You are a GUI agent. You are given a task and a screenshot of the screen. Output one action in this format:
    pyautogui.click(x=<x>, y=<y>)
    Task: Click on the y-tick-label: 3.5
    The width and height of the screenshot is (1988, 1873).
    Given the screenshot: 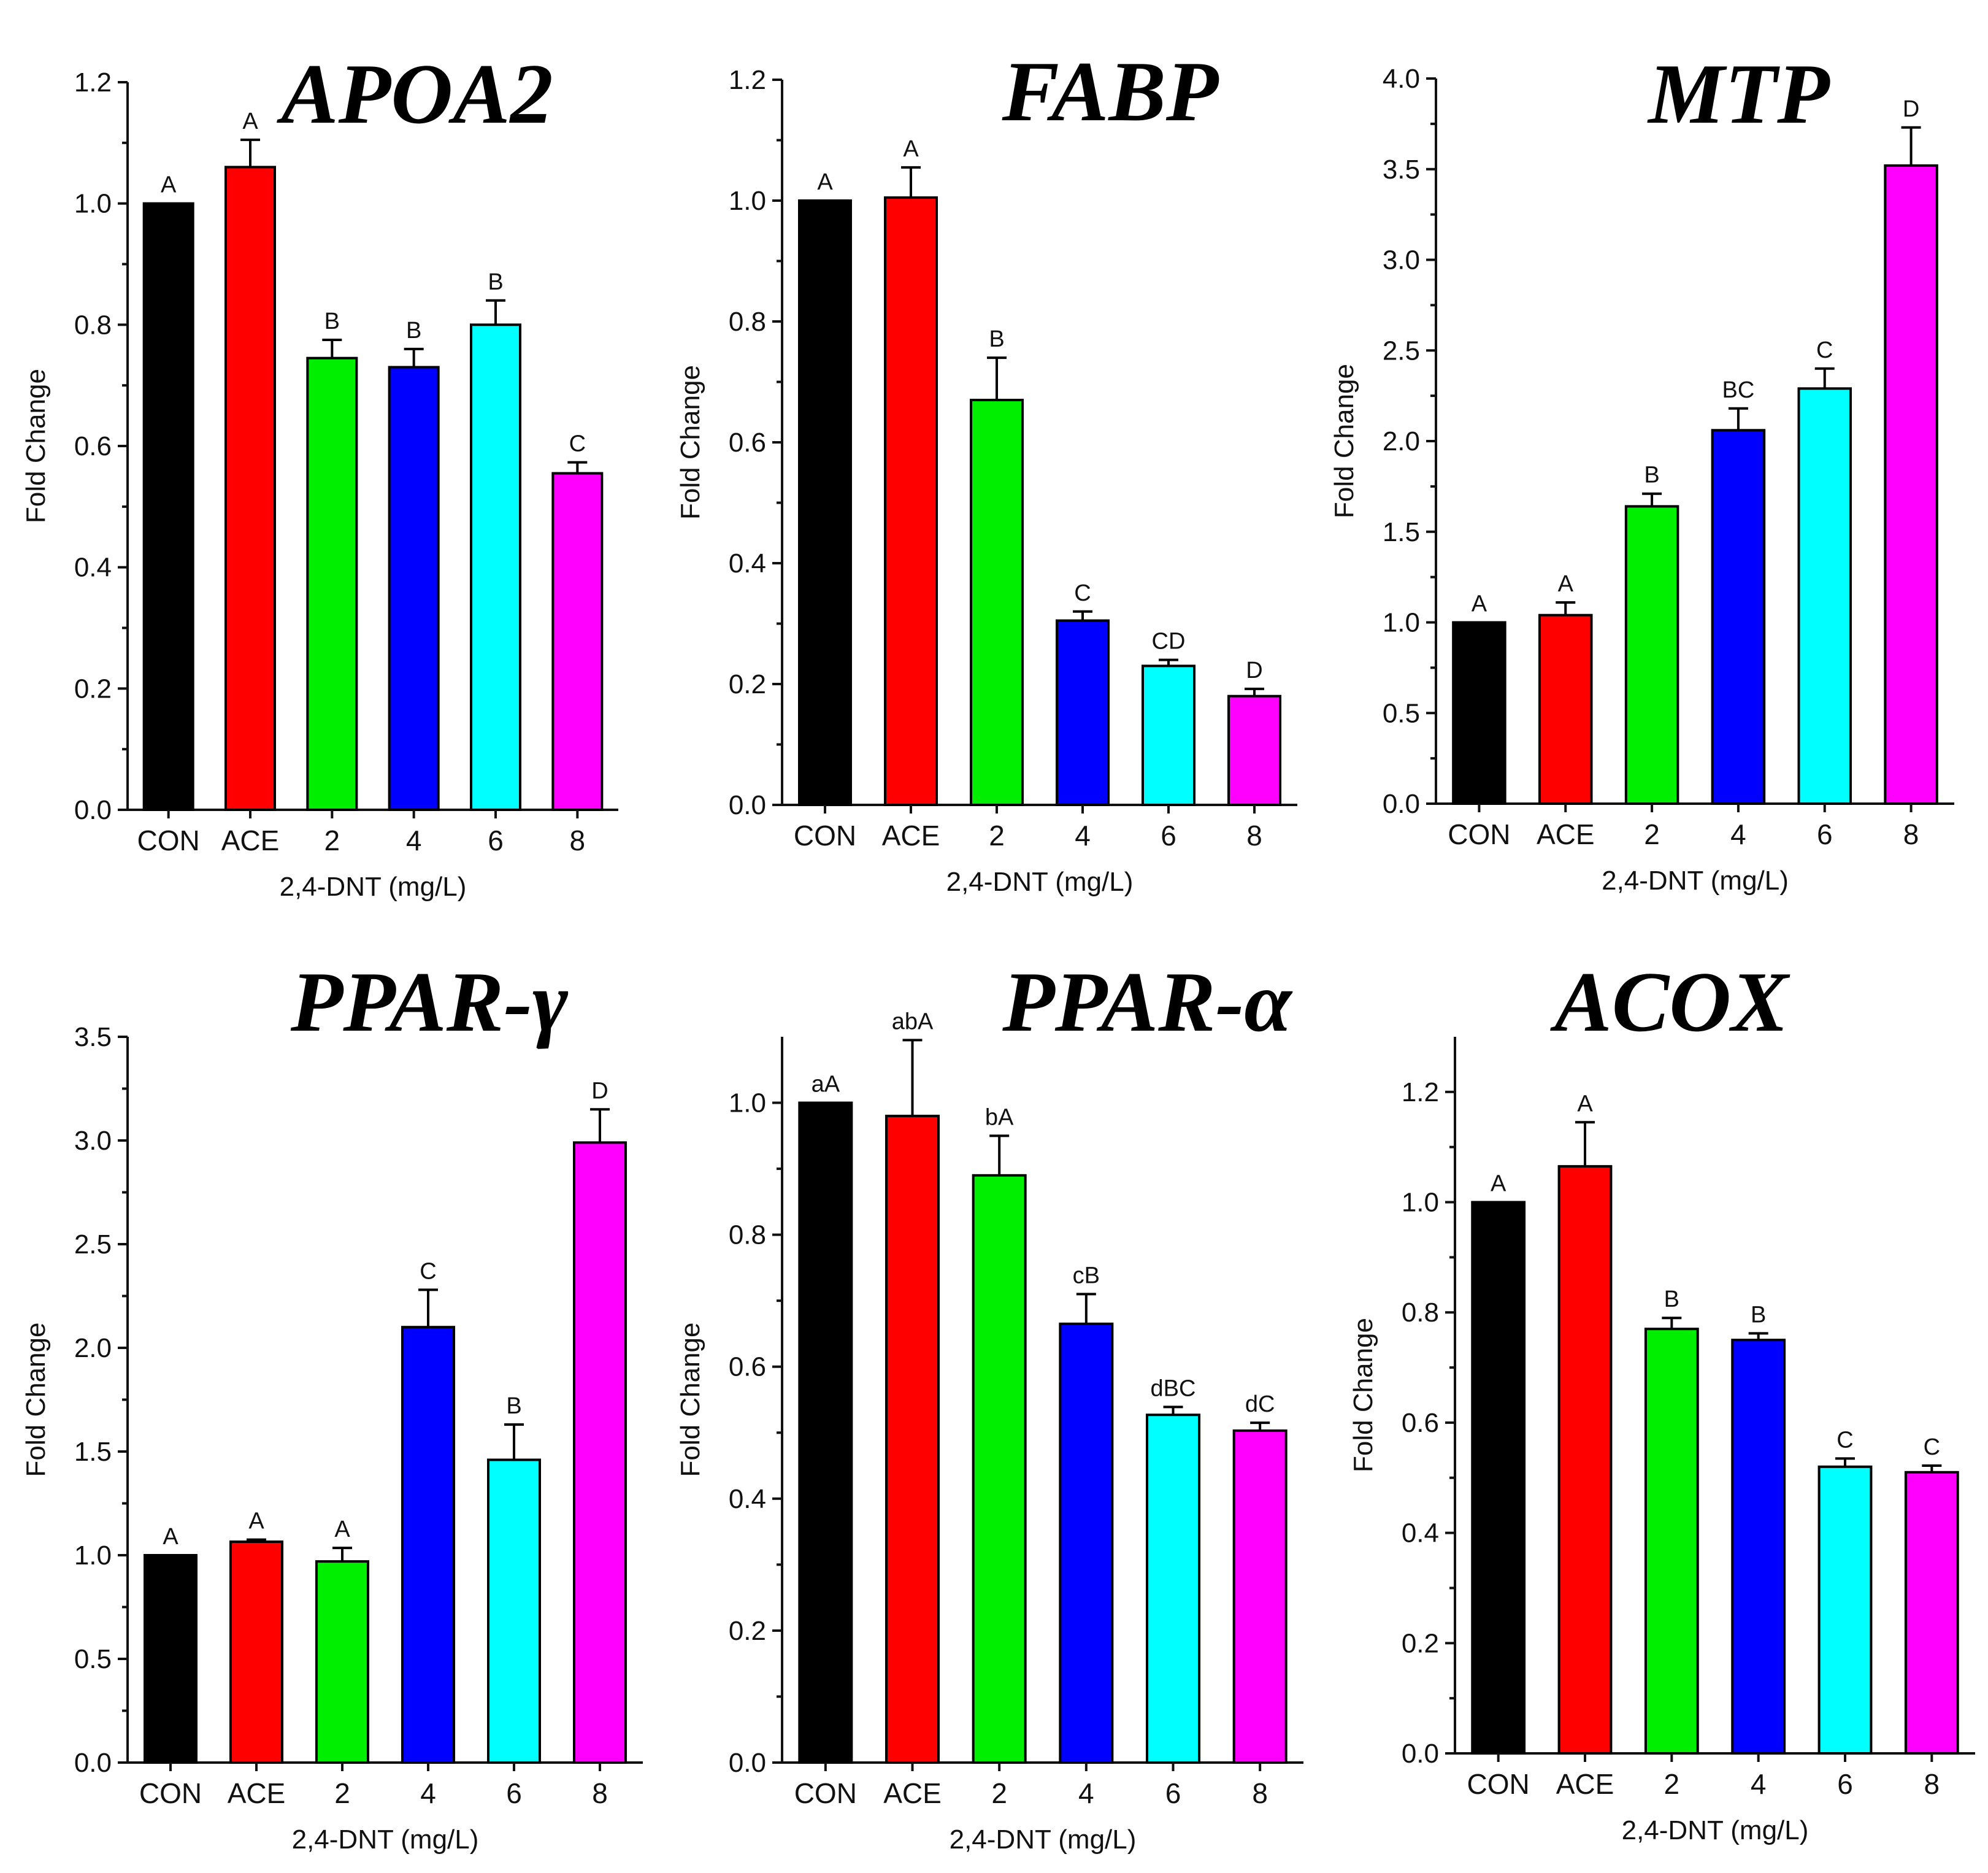 What is the action you would take?
    pyautogui.click(x=1401, y=170)
    